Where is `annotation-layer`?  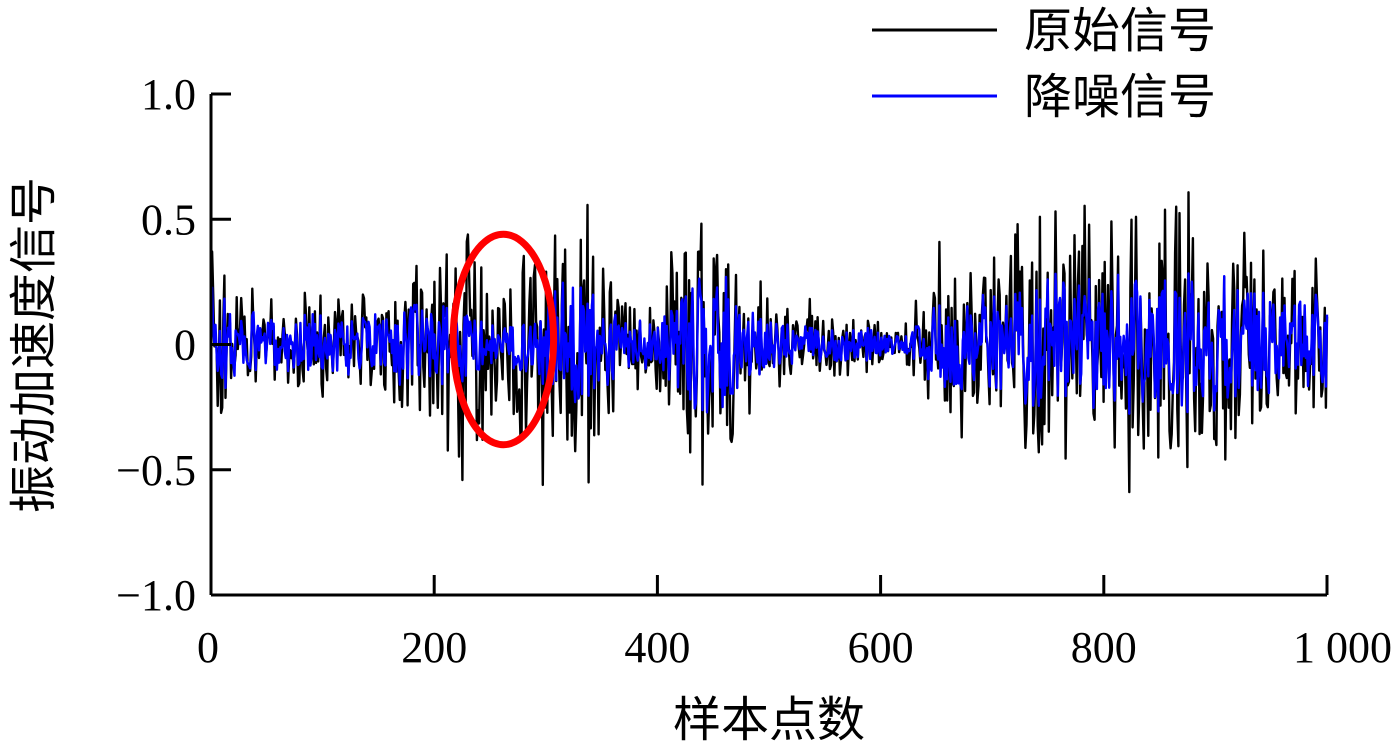
annotation-layer is located at coordinates (503, 339).